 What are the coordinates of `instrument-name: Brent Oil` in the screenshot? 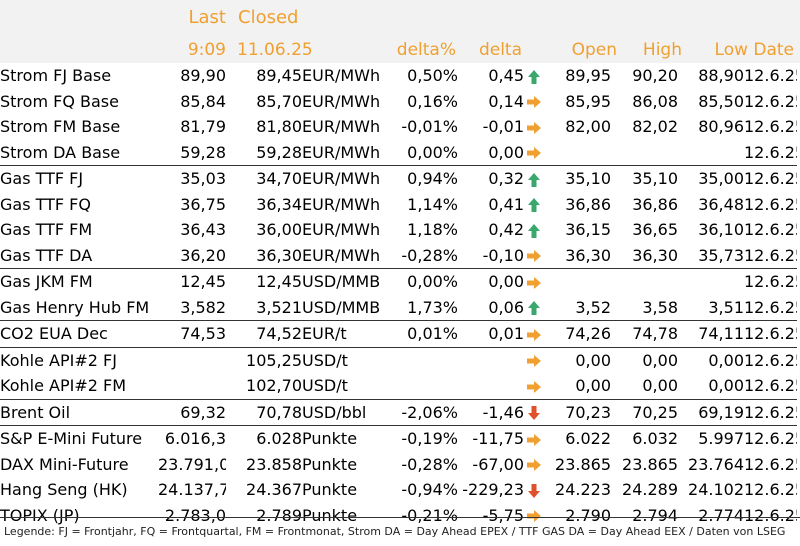 It's located at (79, 412).